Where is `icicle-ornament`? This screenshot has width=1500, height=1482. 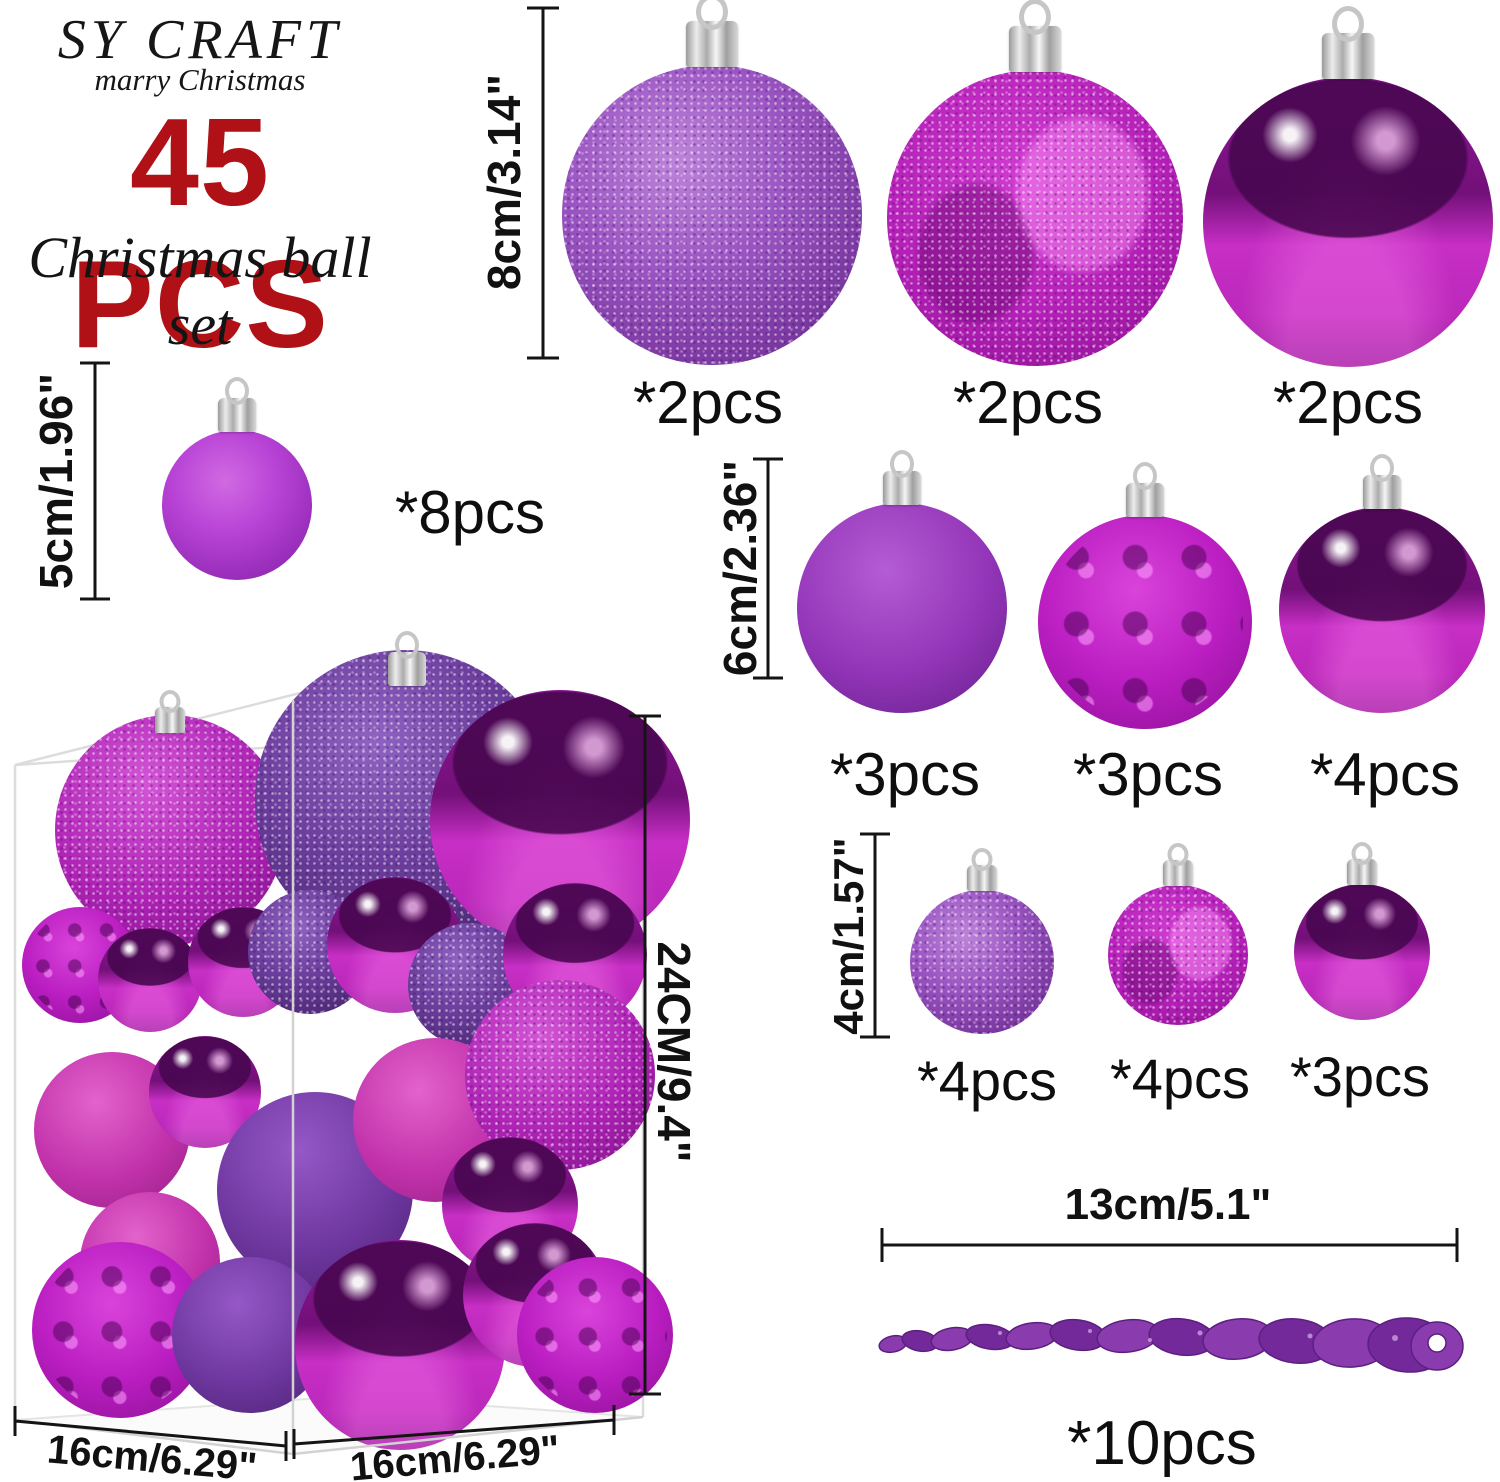 icicle-ornament is located at coordinates (1171, 1345).